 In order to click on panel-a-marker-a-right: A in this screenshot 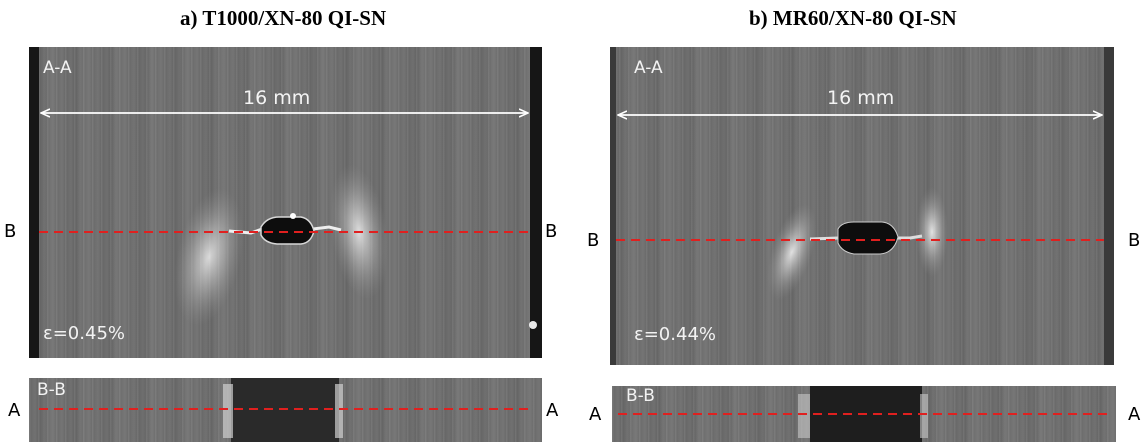, I will do `click(552, 410)`.